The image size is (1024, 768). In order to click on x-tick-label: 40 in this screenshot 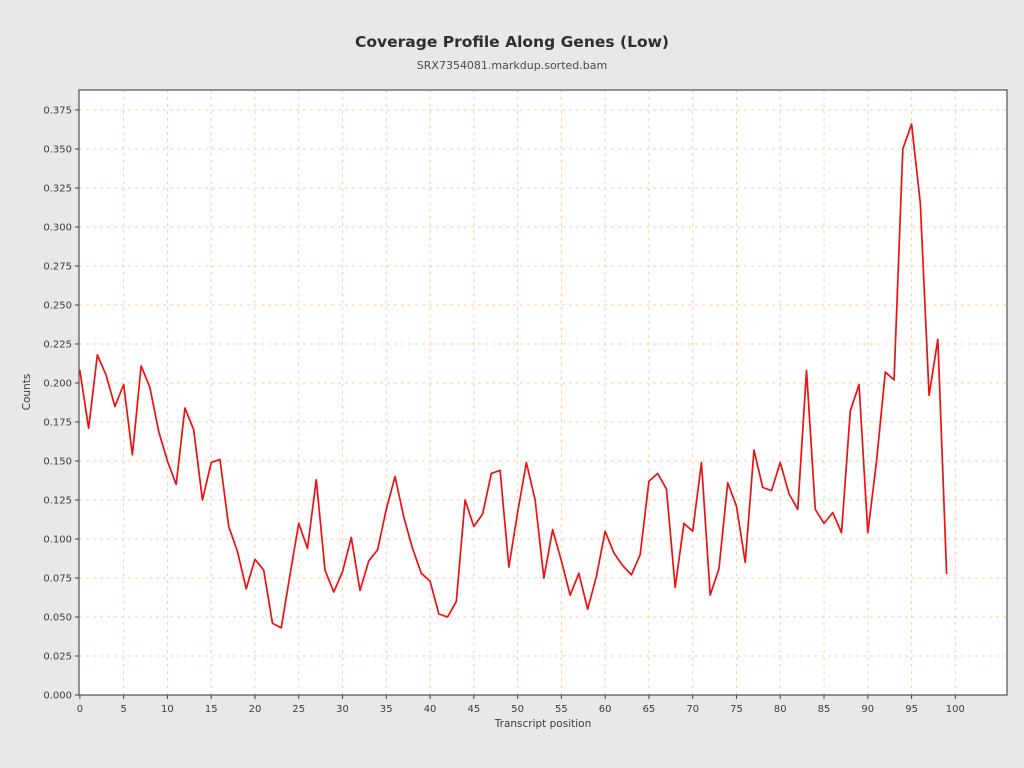, I will do `click(430, 709)`.